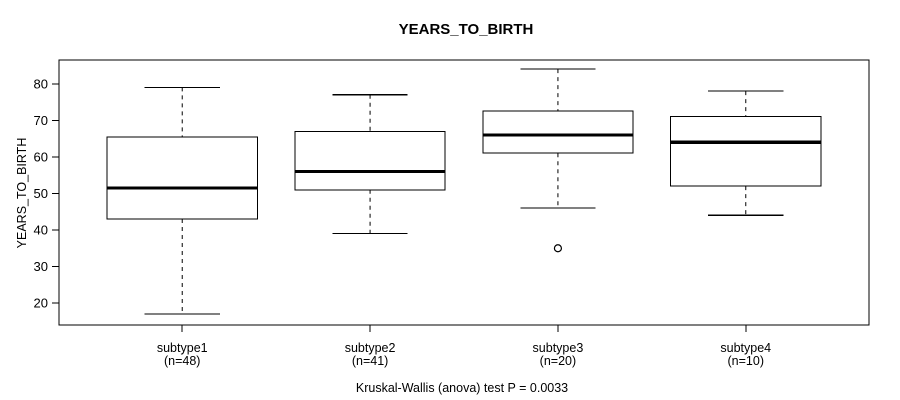 The height and width of the screenshot is (400, 900). What do you see at coordinates (41, 156) in the screenshot?
I see `y-tick-label: 60` at bounding box center [41, 156].